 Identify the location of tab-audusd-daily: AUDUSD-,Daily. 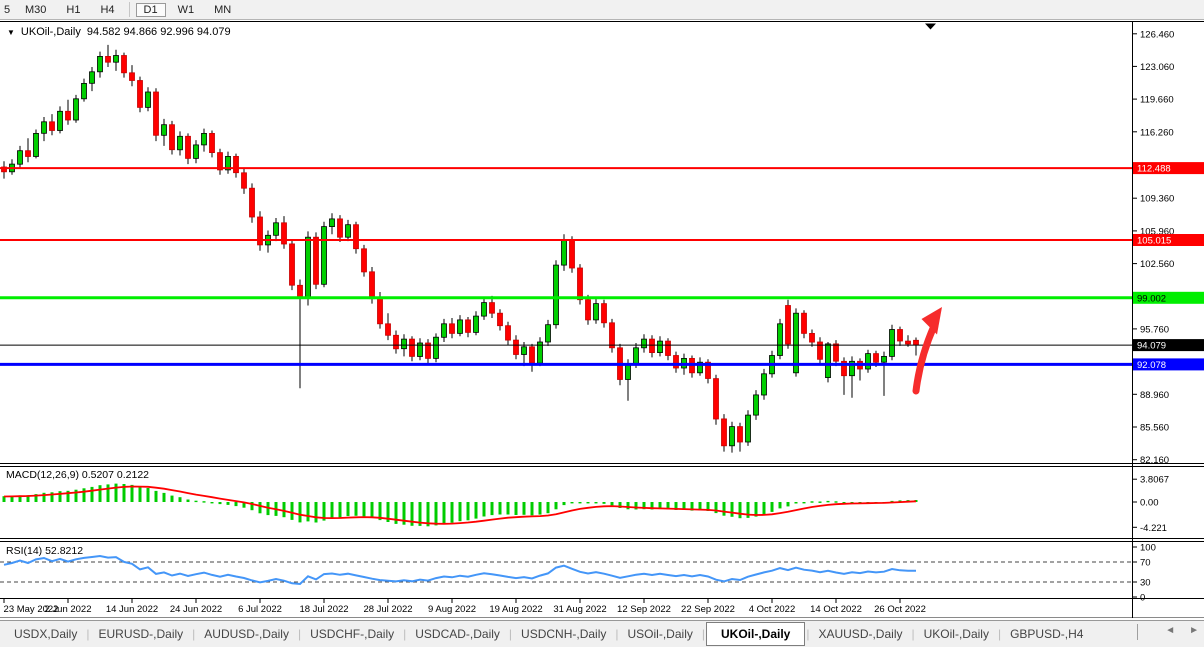
(246, 634).